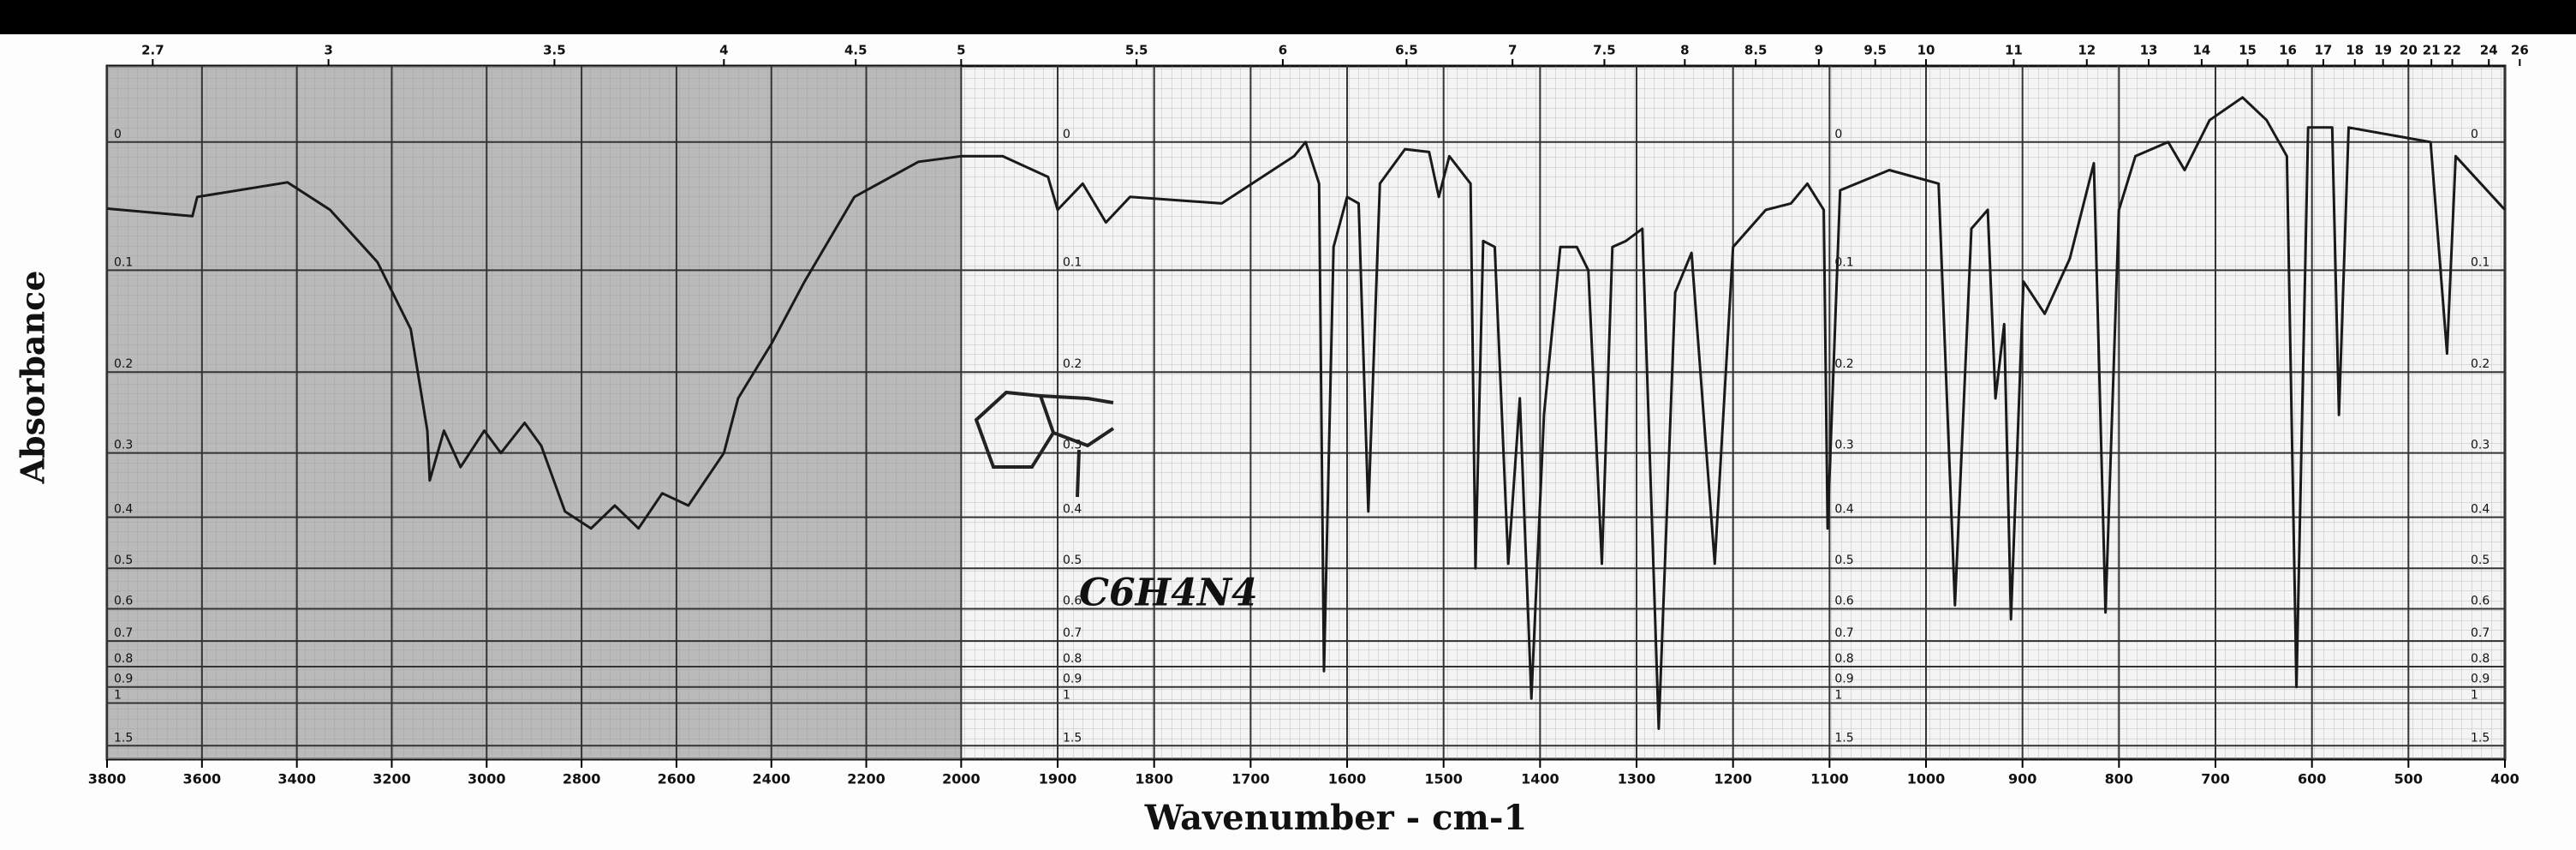  I want to click on x2-tick-label: 14, so click(2201, 50).